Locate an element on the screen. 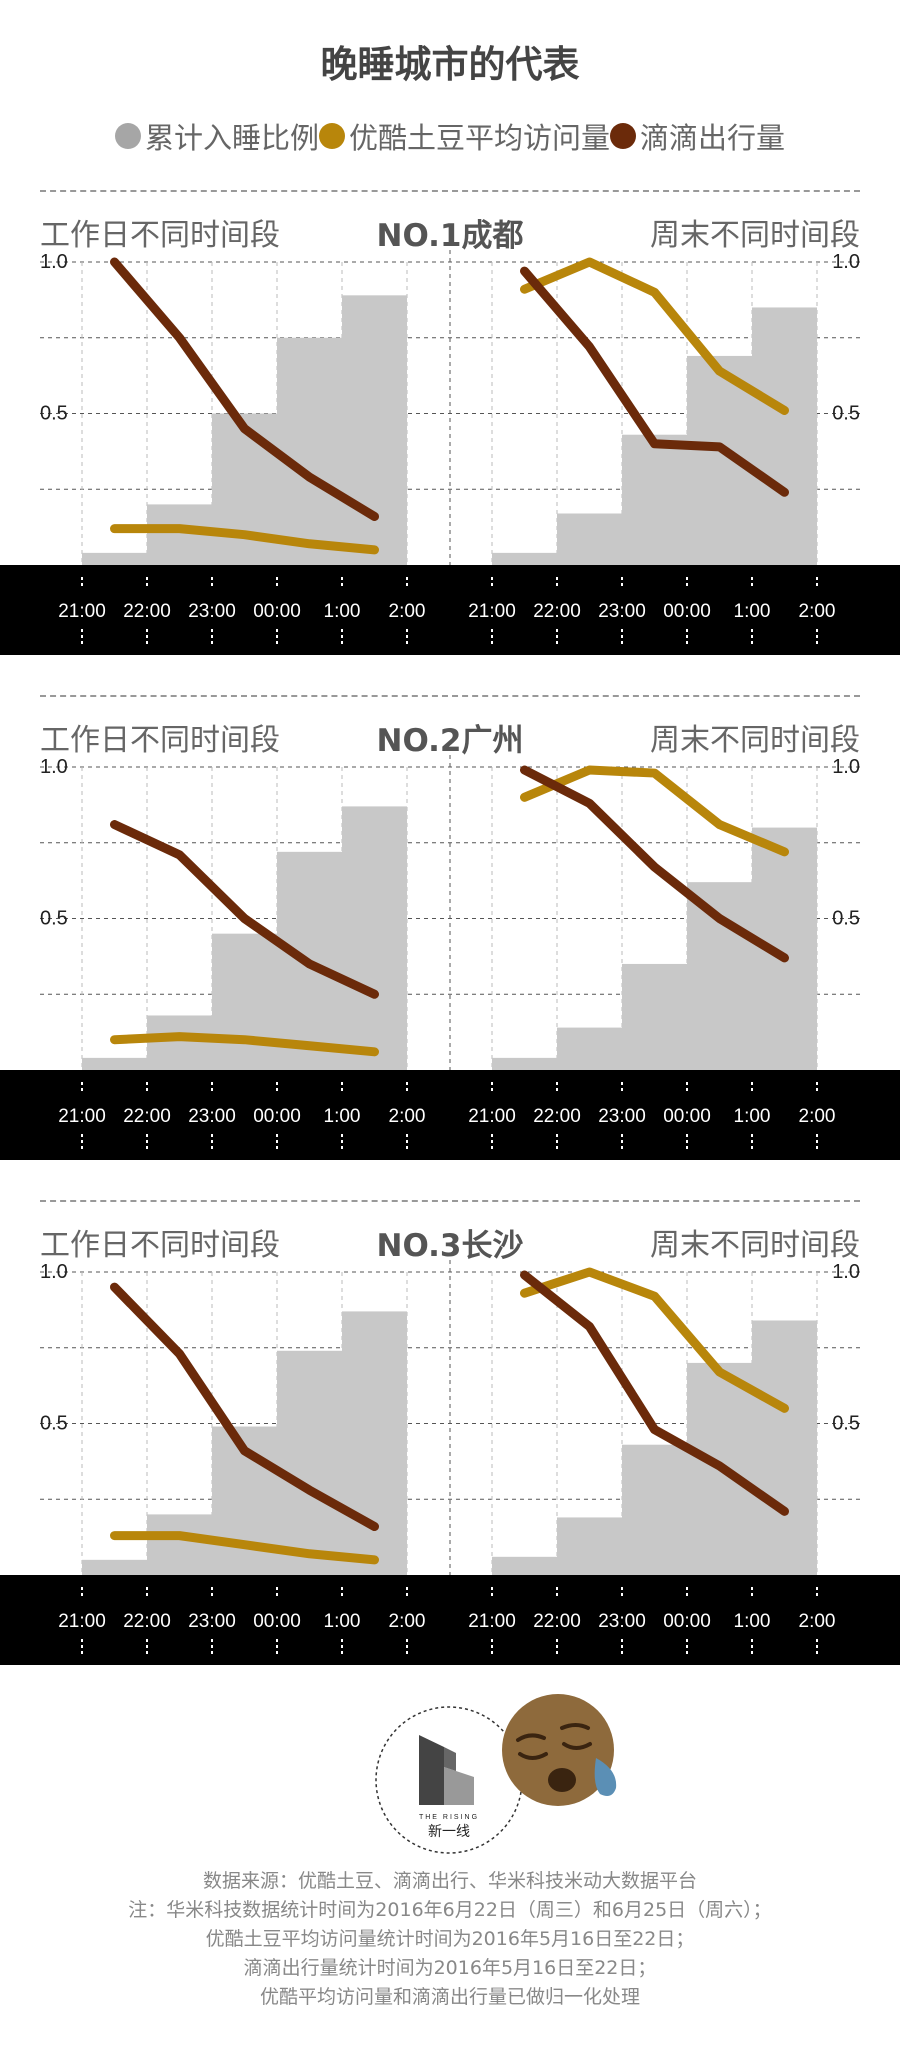  brand-logo-graphic: THE RISING 新一线 is located at coordinates (449, 1780).